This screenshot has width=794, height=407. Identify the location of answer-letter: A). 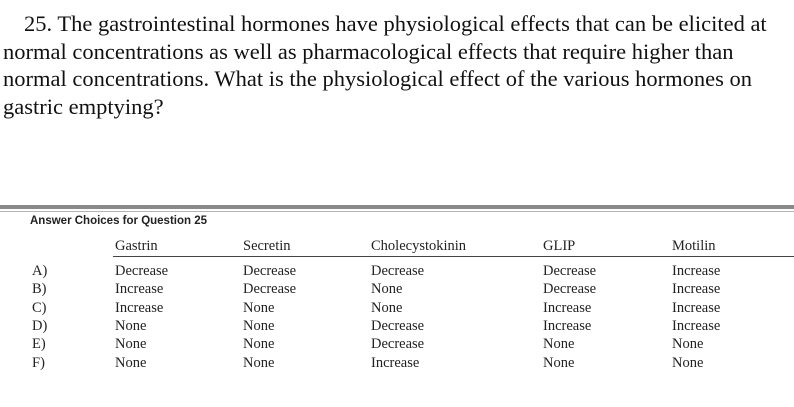
(40, 271).